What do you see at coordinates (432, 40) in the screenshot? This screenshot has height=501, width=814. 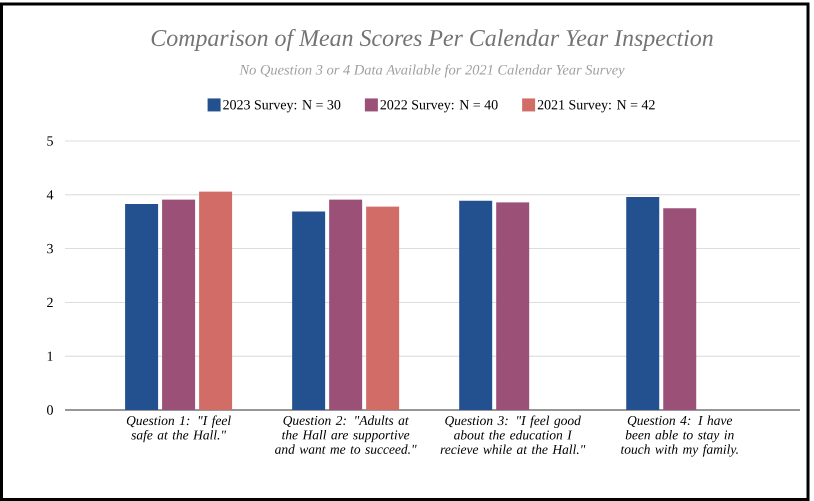 I see `chart-title: Comparison of Mean Scores Per Calendar Year Inspection` at bounding box center [432, 40].